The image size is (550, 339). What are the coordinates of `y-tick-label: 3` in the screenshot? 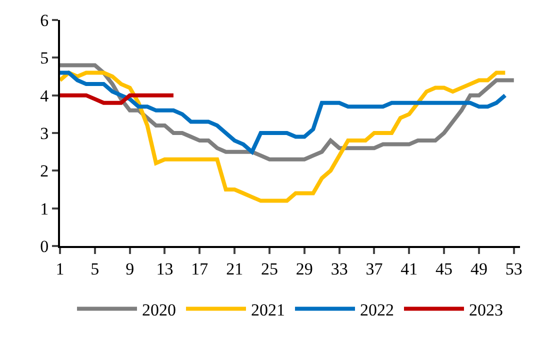 It's located at (44, 133).